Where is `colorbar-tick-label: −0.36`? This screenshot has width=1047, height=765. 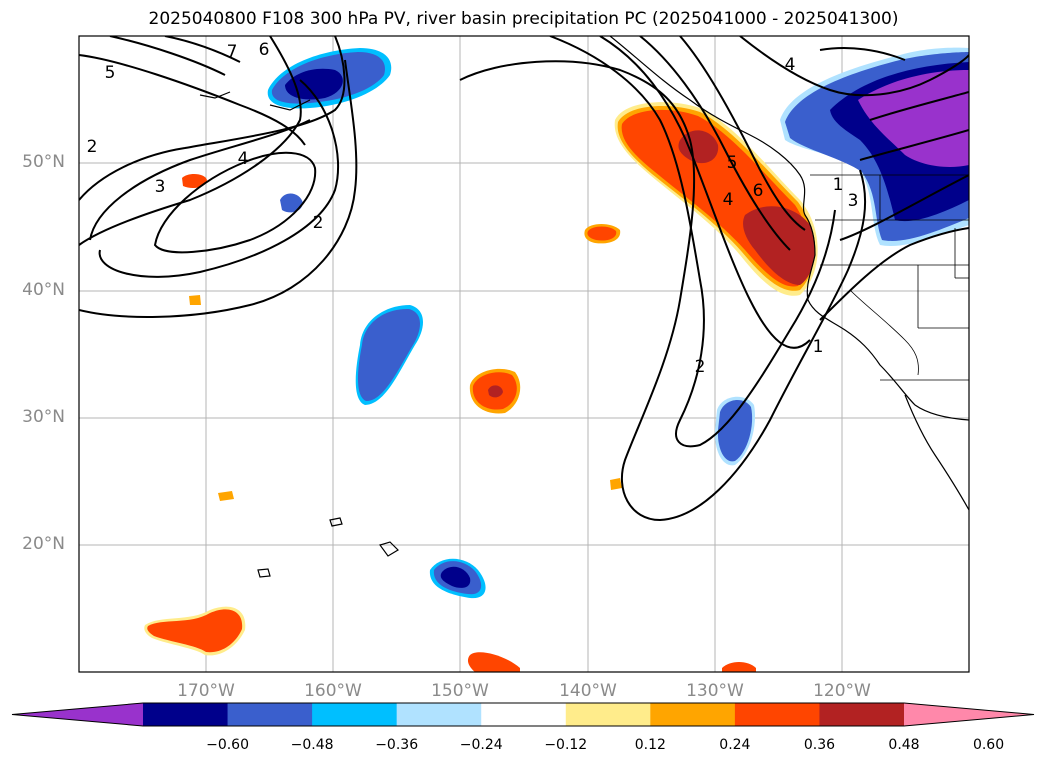 colorbar-tick-label: −0.36 is located at coordinates (397, 745).